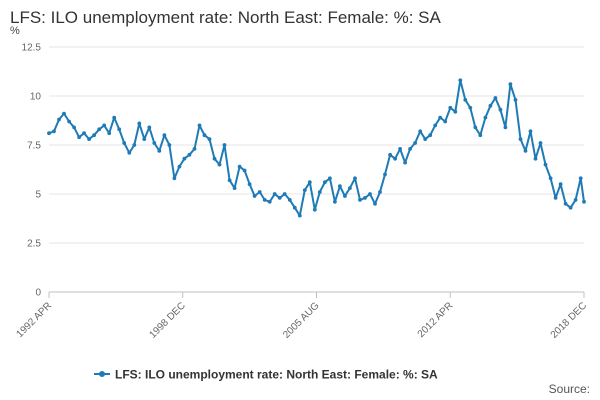 This screenshot has width=600, height=400. What do you see at coordinates (32, 48) in the screenshot?
I see `y-tick-label: 12.5` at bounding box center [32, 48].